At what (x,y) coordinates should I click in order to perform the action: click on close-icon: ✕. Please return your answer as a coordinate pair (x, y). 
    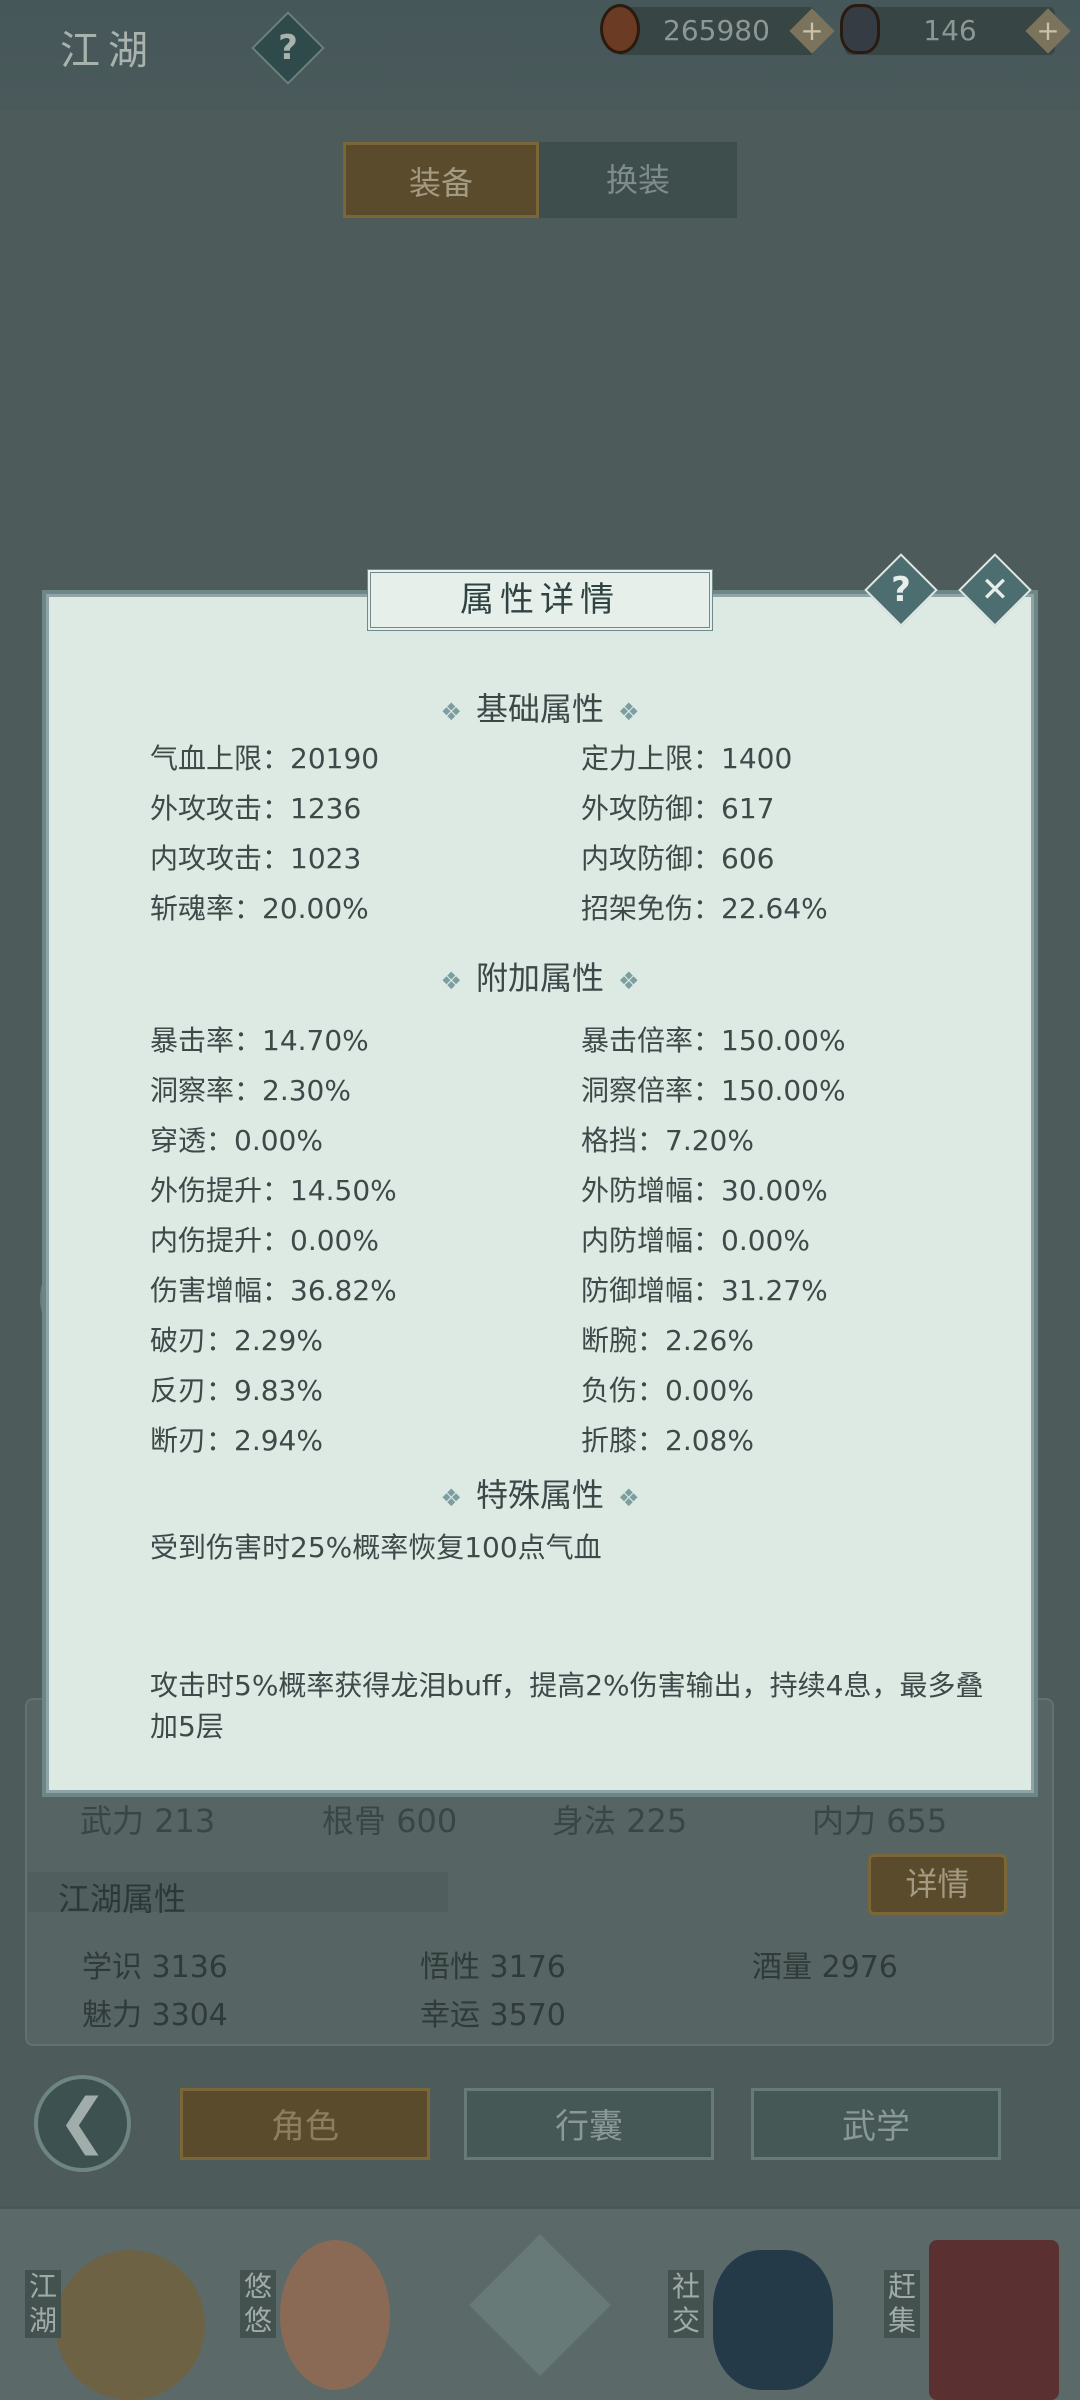
    Looking at the image, I should click on (995, 590).